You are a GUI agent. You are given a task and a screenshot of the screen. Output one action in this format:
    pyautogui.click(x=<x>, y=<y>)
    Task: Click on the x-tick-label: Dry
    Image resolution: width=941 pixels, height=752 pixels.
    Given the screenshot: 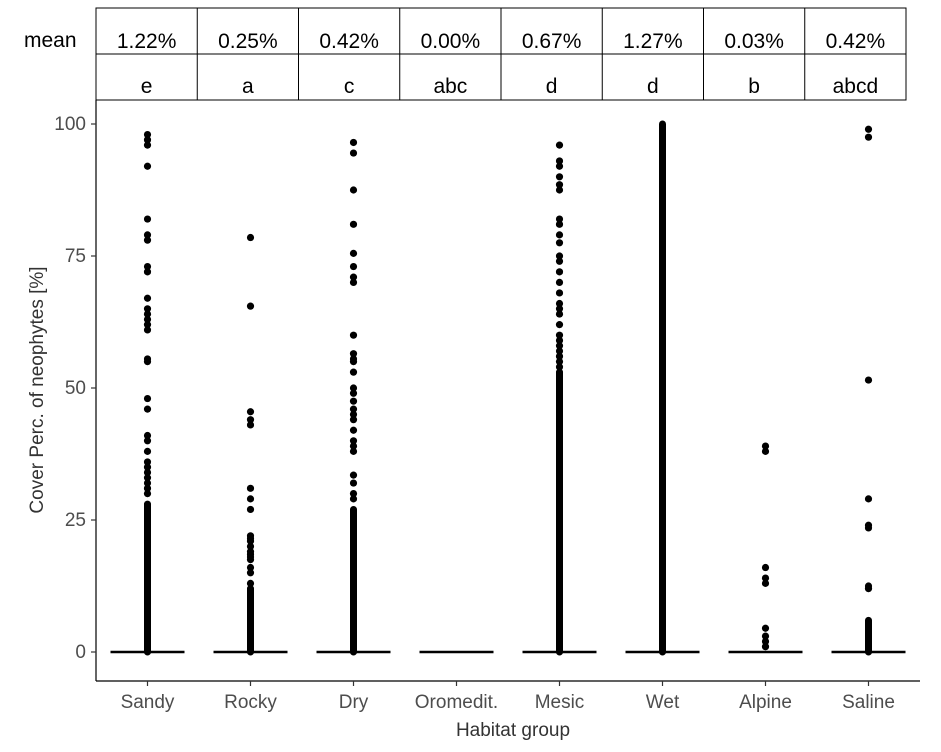 What is the action you would take?
    pyautogui.click(x=354, y=702)
    